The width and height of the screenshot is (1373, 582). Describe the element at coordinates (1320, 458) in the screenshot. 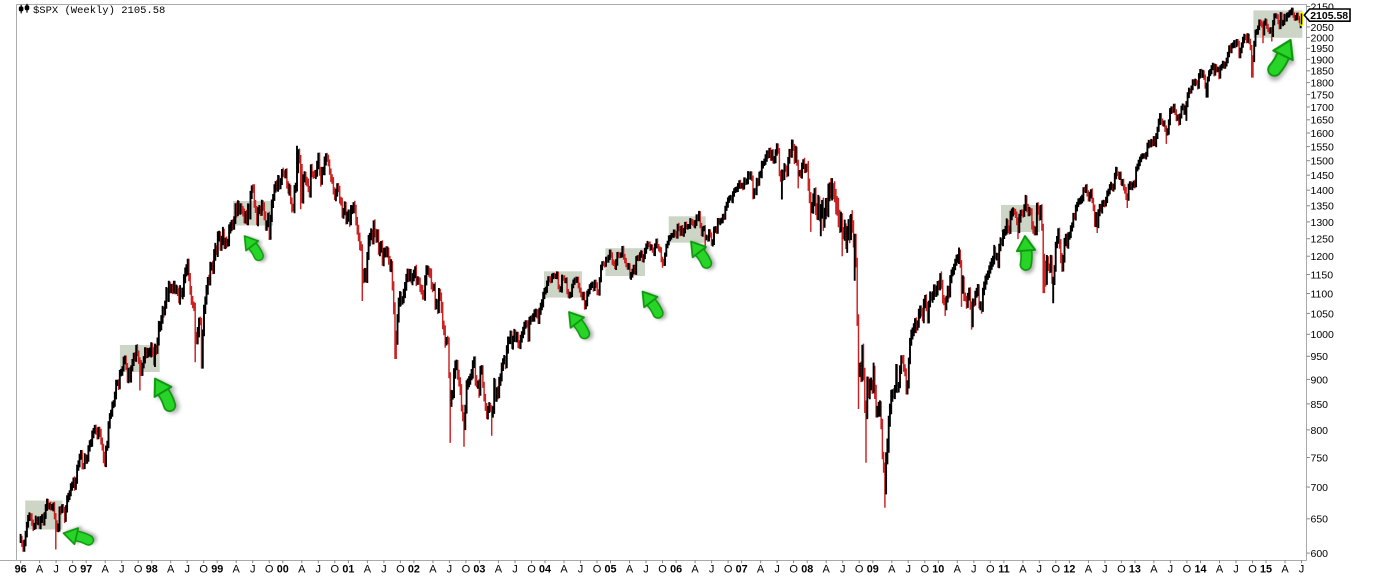

I see `svg-text: 750` at that location.